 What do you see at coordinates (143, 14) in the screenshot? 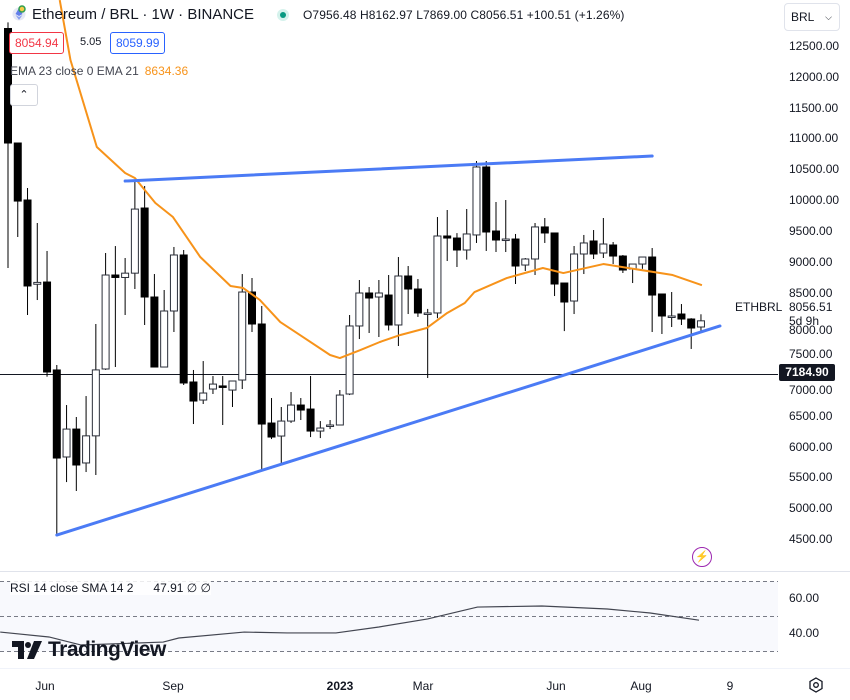
I see `symbol-title: Ethereum / BRL · 1W · BINANCE` at bounding box center [143, 14].